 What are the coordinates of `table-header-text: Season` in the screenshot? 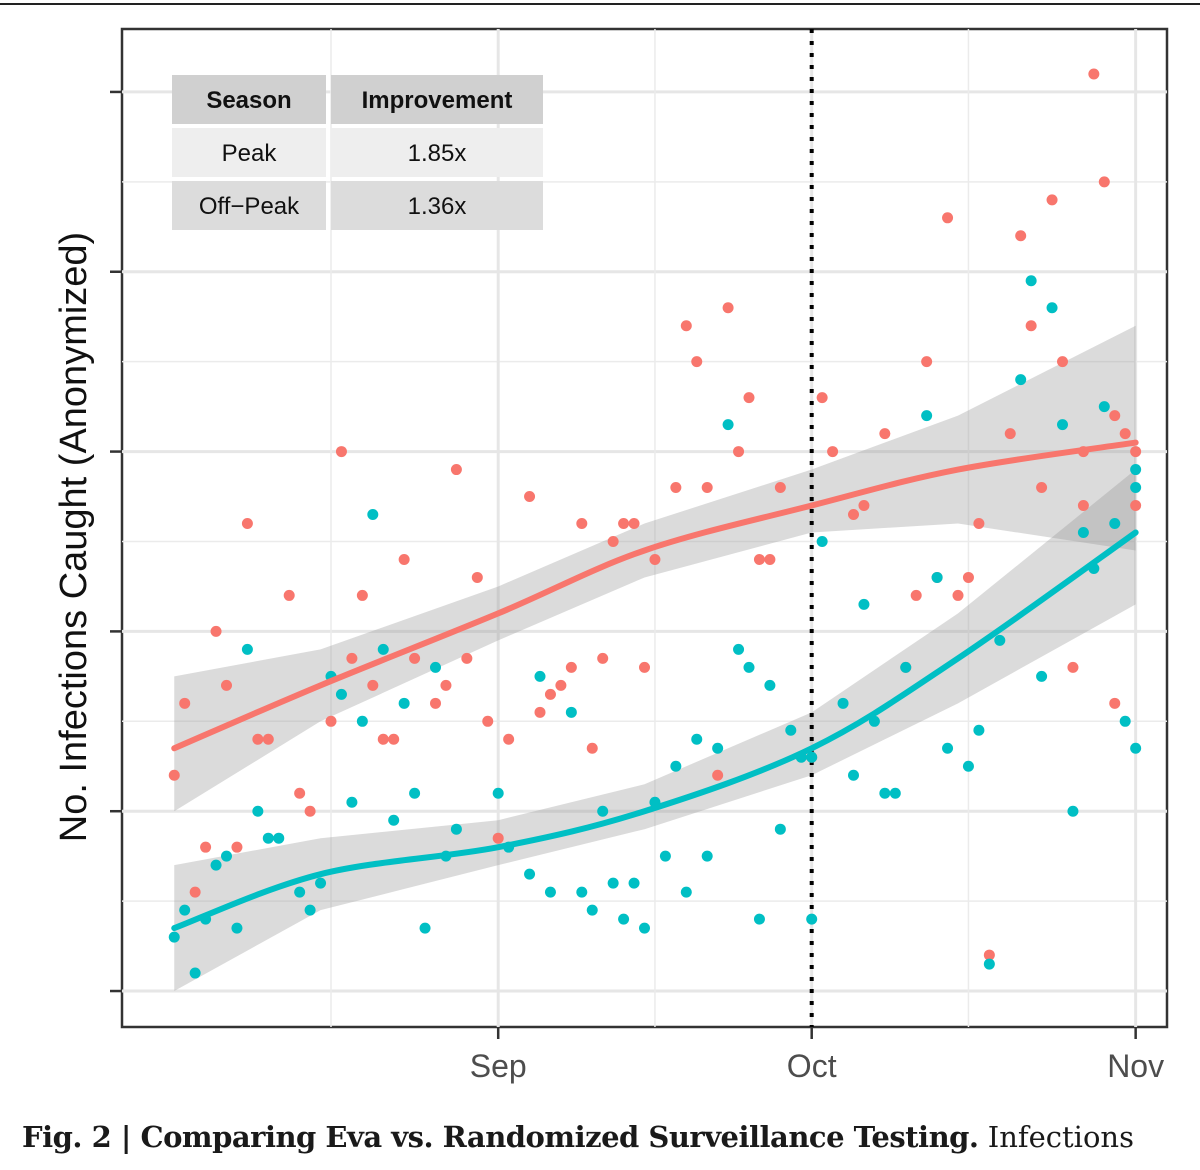 It's located at (248, 100).